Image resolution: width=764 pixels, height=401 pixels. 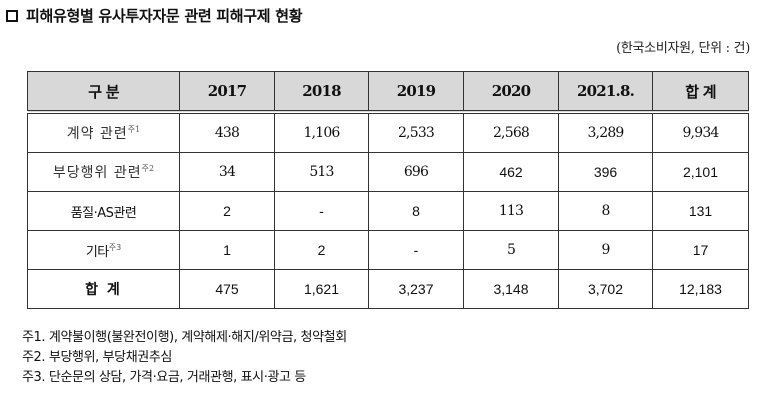 I want to click on cell-2020: 3,148, so click(x=511, y=289).